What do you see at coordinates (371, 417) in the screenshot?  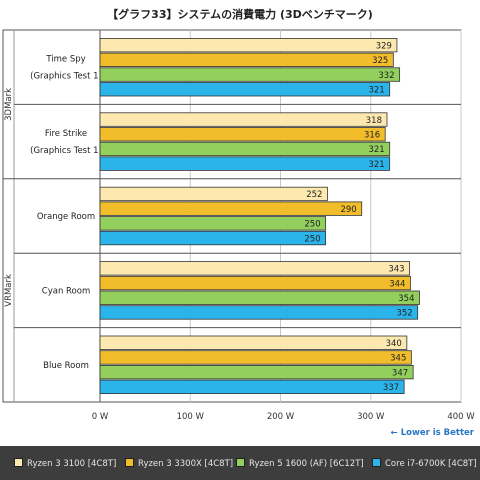 I see `x-tick-label: 300 W` at bounding box center [371, 417].